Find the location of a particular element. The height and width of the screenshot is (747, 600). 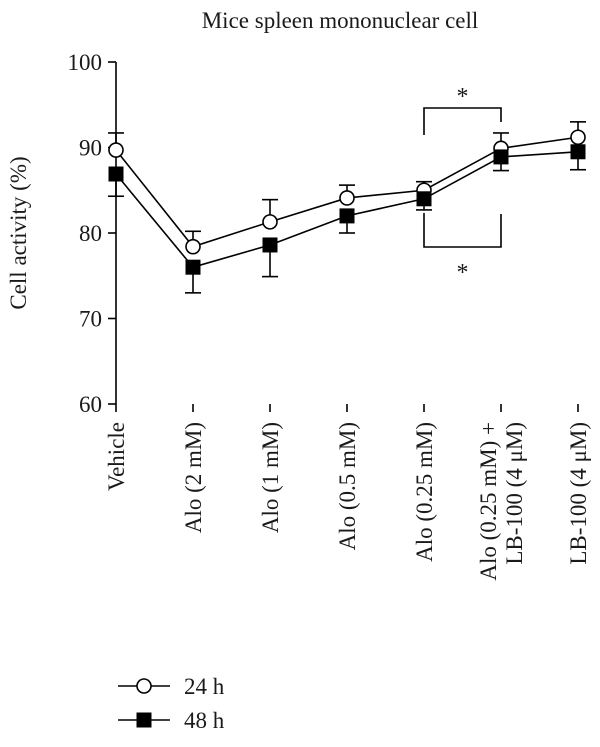

x-tick-label: Alo (1 mM) is located at coordinates (270, 477).